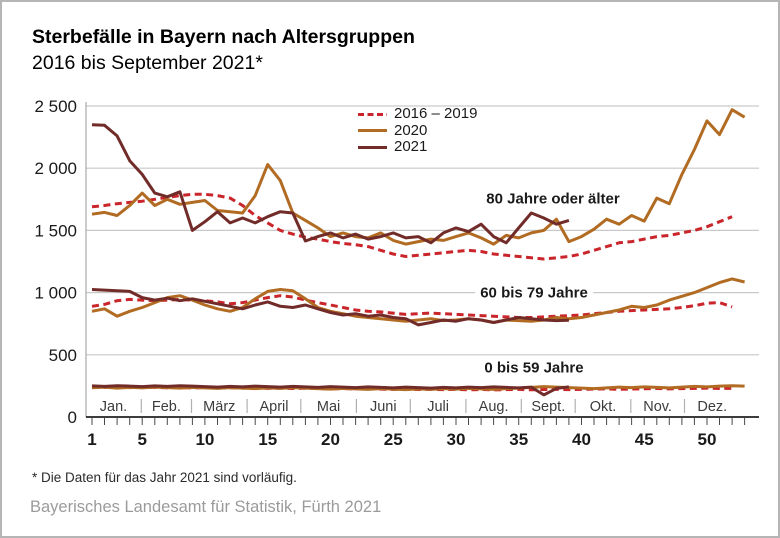 The image size is (780, 538). I want to click on legend-dashed-line-icon, so click(372, 114).